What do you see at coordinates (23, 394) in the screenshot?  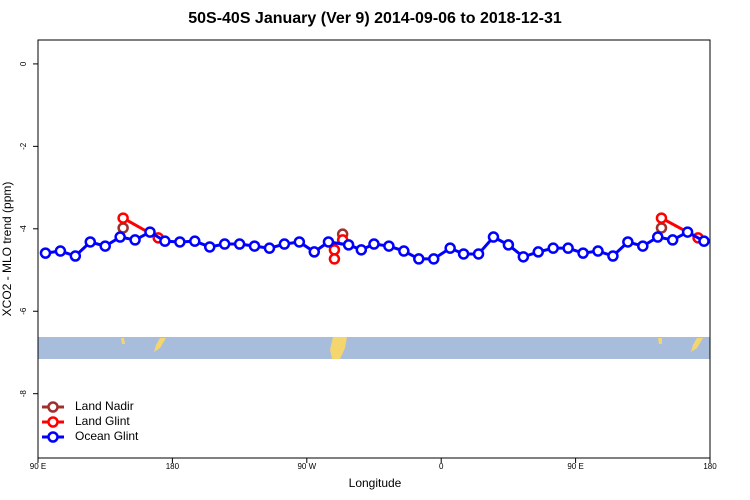 I see `y-tick-label: -8` at bounding box center [23, 394].